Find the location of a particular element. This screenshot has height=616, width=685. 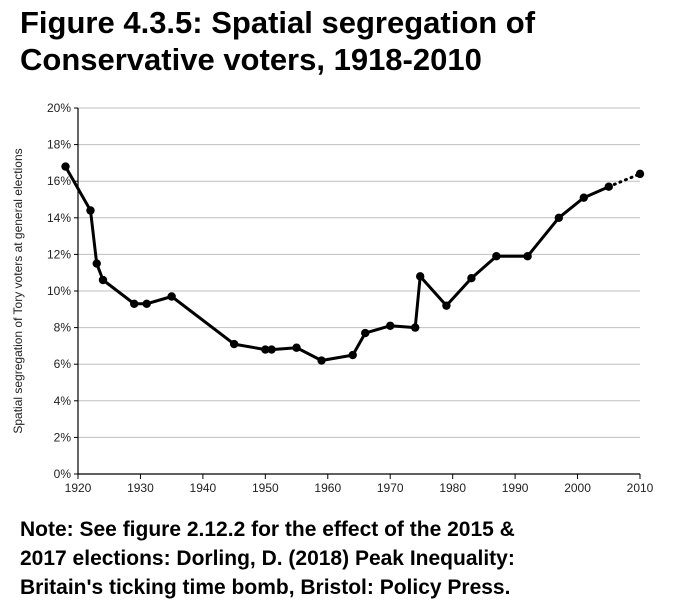

y-tick-label: 8% is located at coordinates (63, 328).